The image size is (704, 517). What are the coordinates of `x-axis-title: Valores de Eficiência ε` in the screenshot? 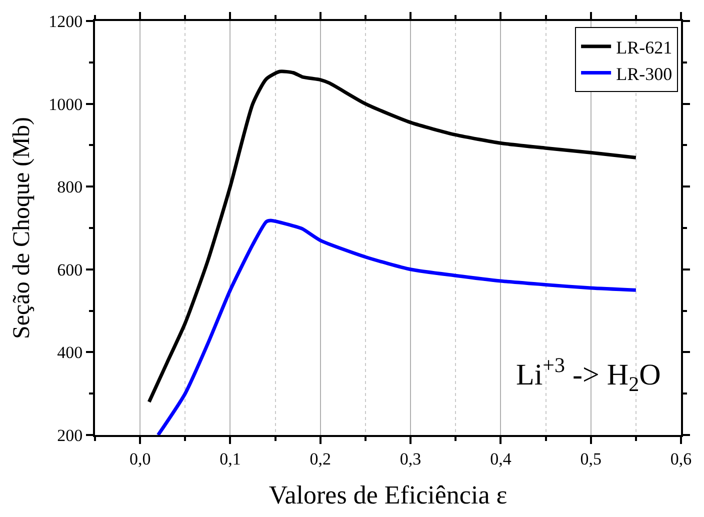 It's located at (388, 495).